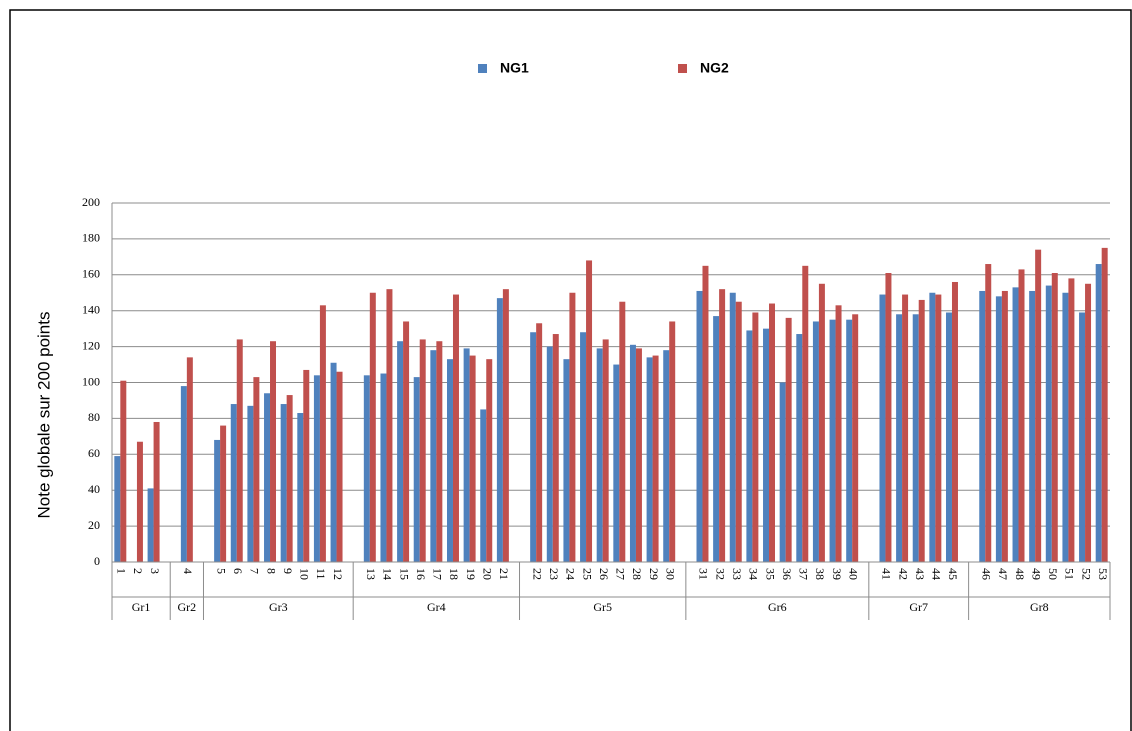 This screenshot has width=1132, height=731. What do you see at coordinates (238, 571) in the screenshot?
I see `x-tick-label: 6` at bounding box center [238, 571].